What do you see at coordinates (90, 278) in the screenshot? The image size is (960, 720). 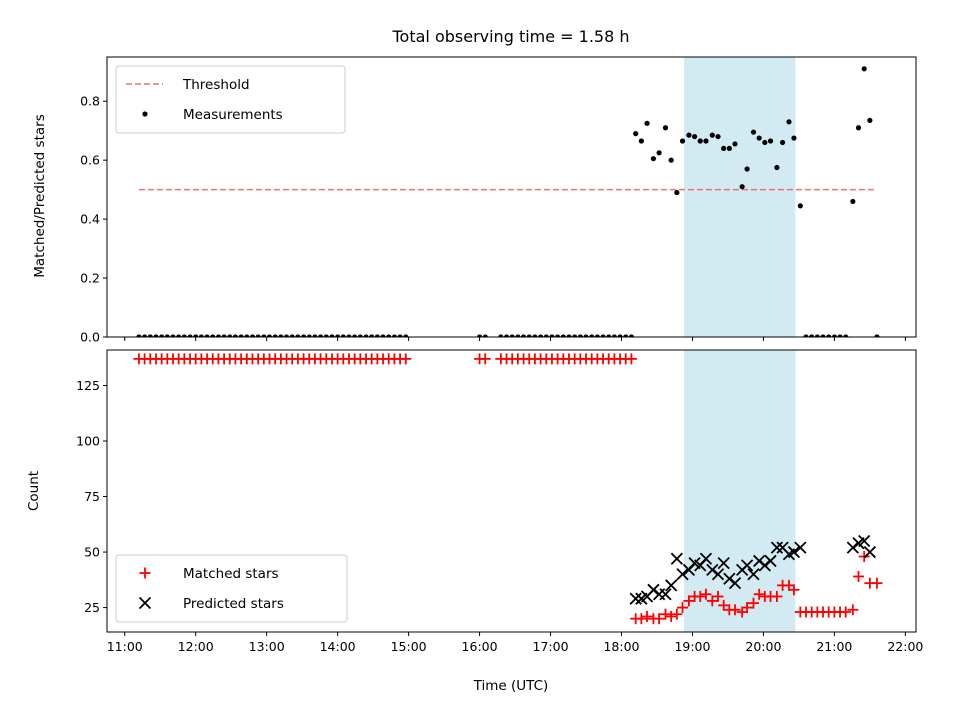 I see `y-tick-label: 0.2` at bounding box center [90, 278].